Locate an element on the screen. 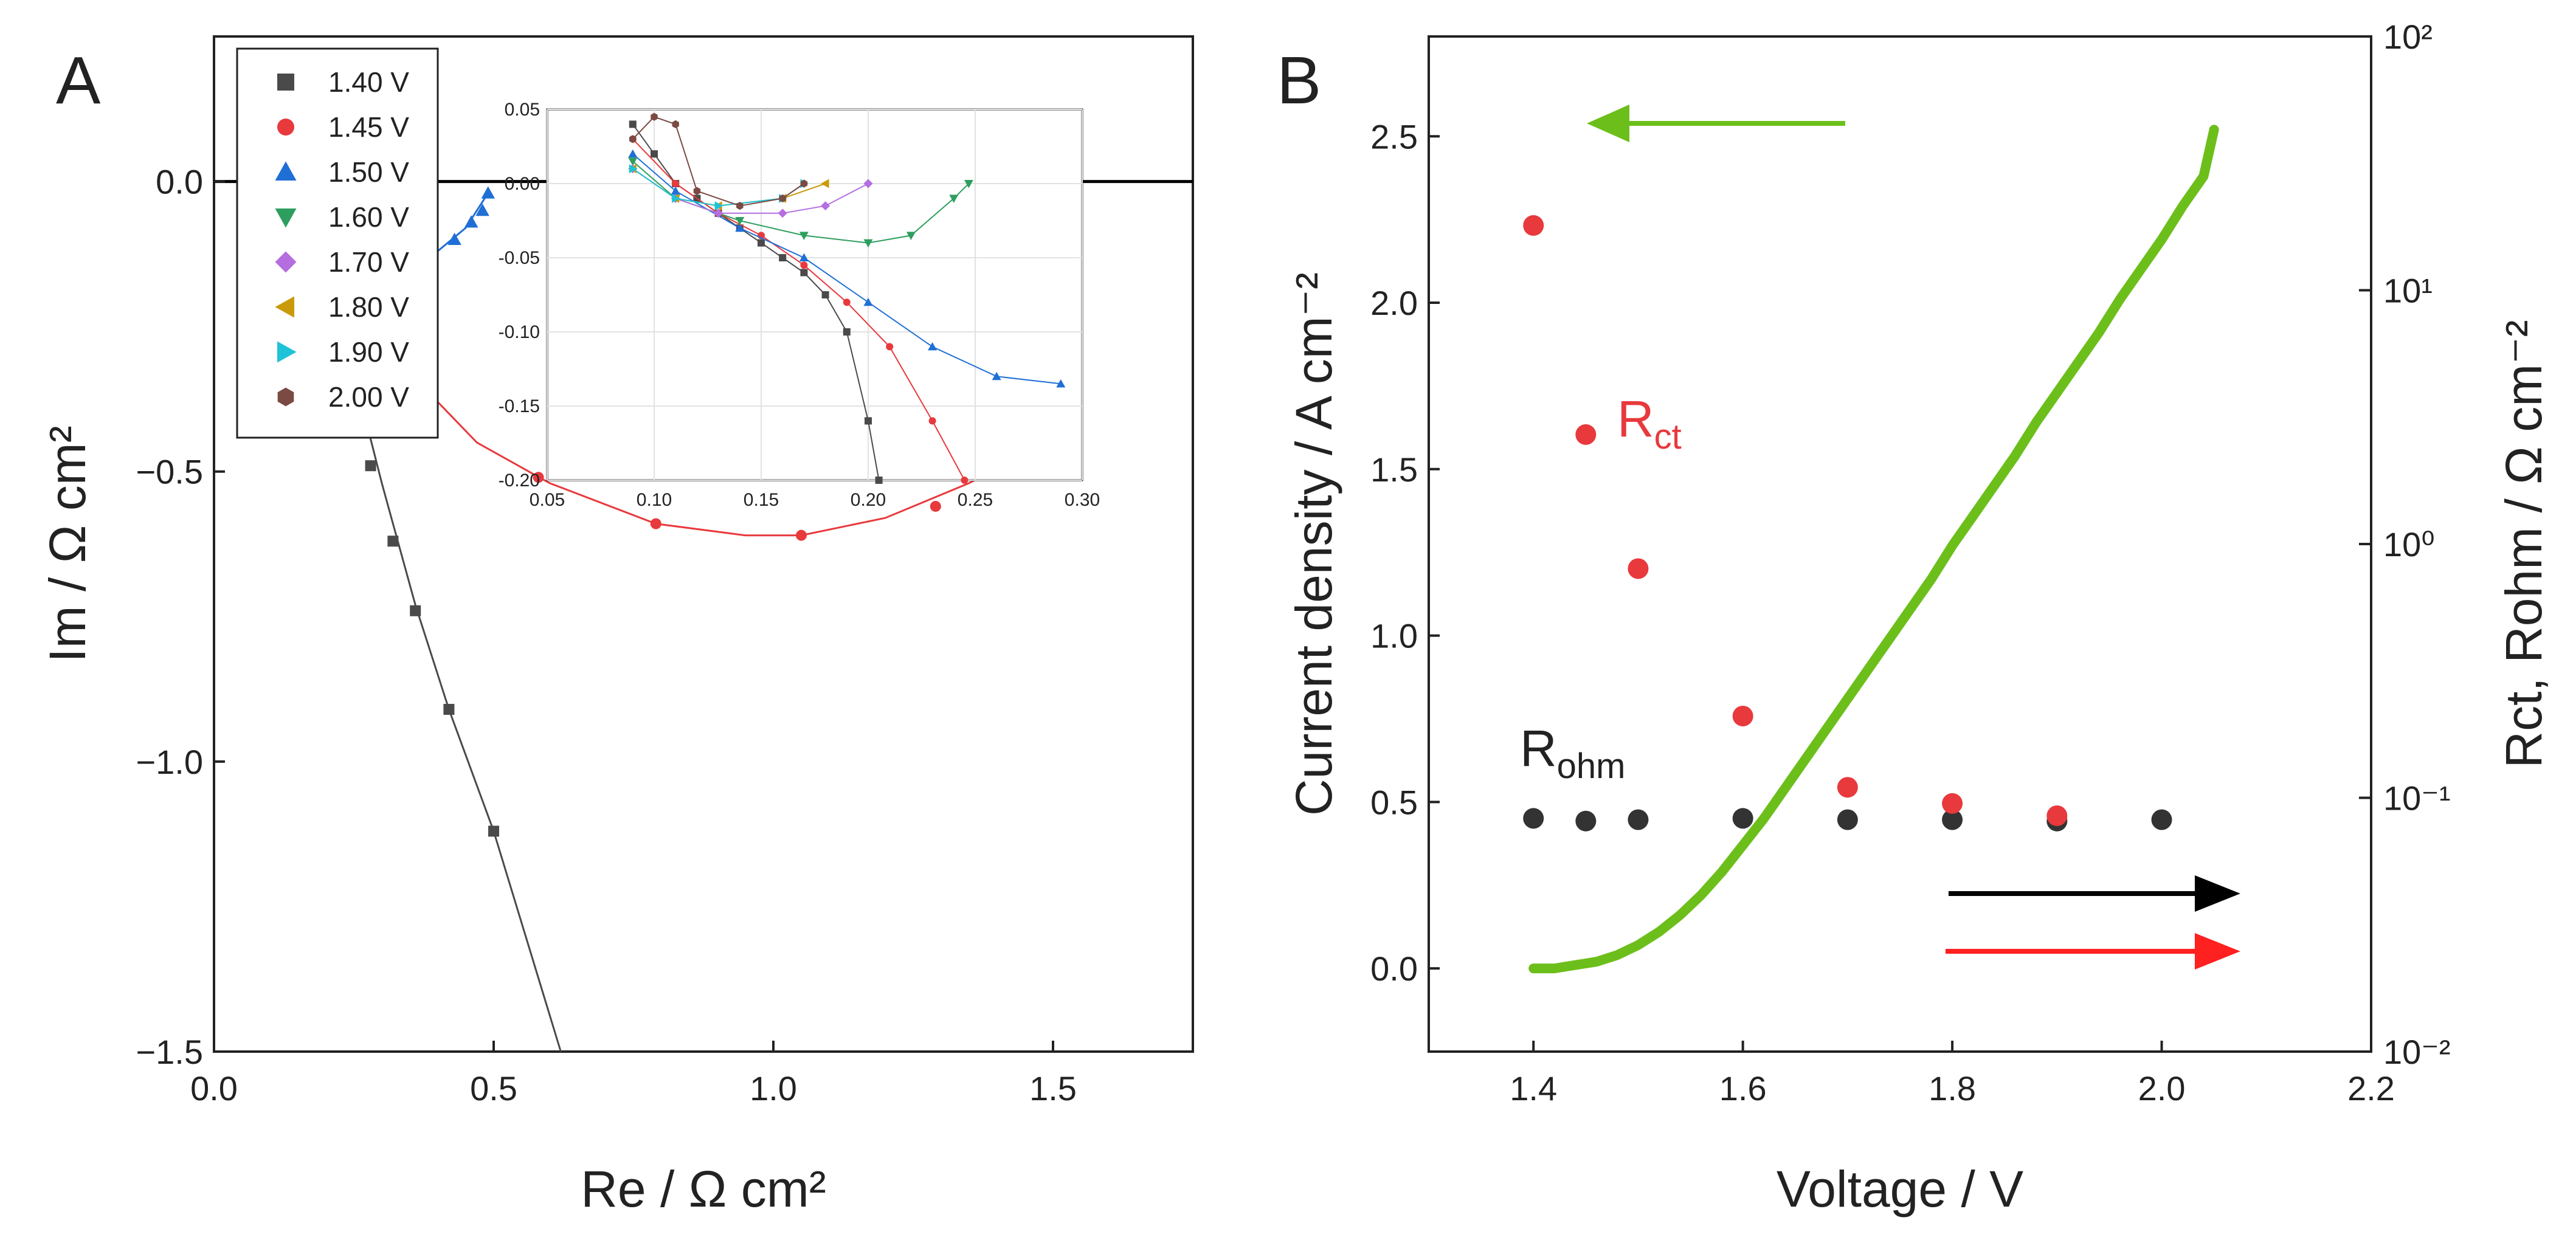  x-tick-label-a: 0.5 is located at coordinates (493, 1088).